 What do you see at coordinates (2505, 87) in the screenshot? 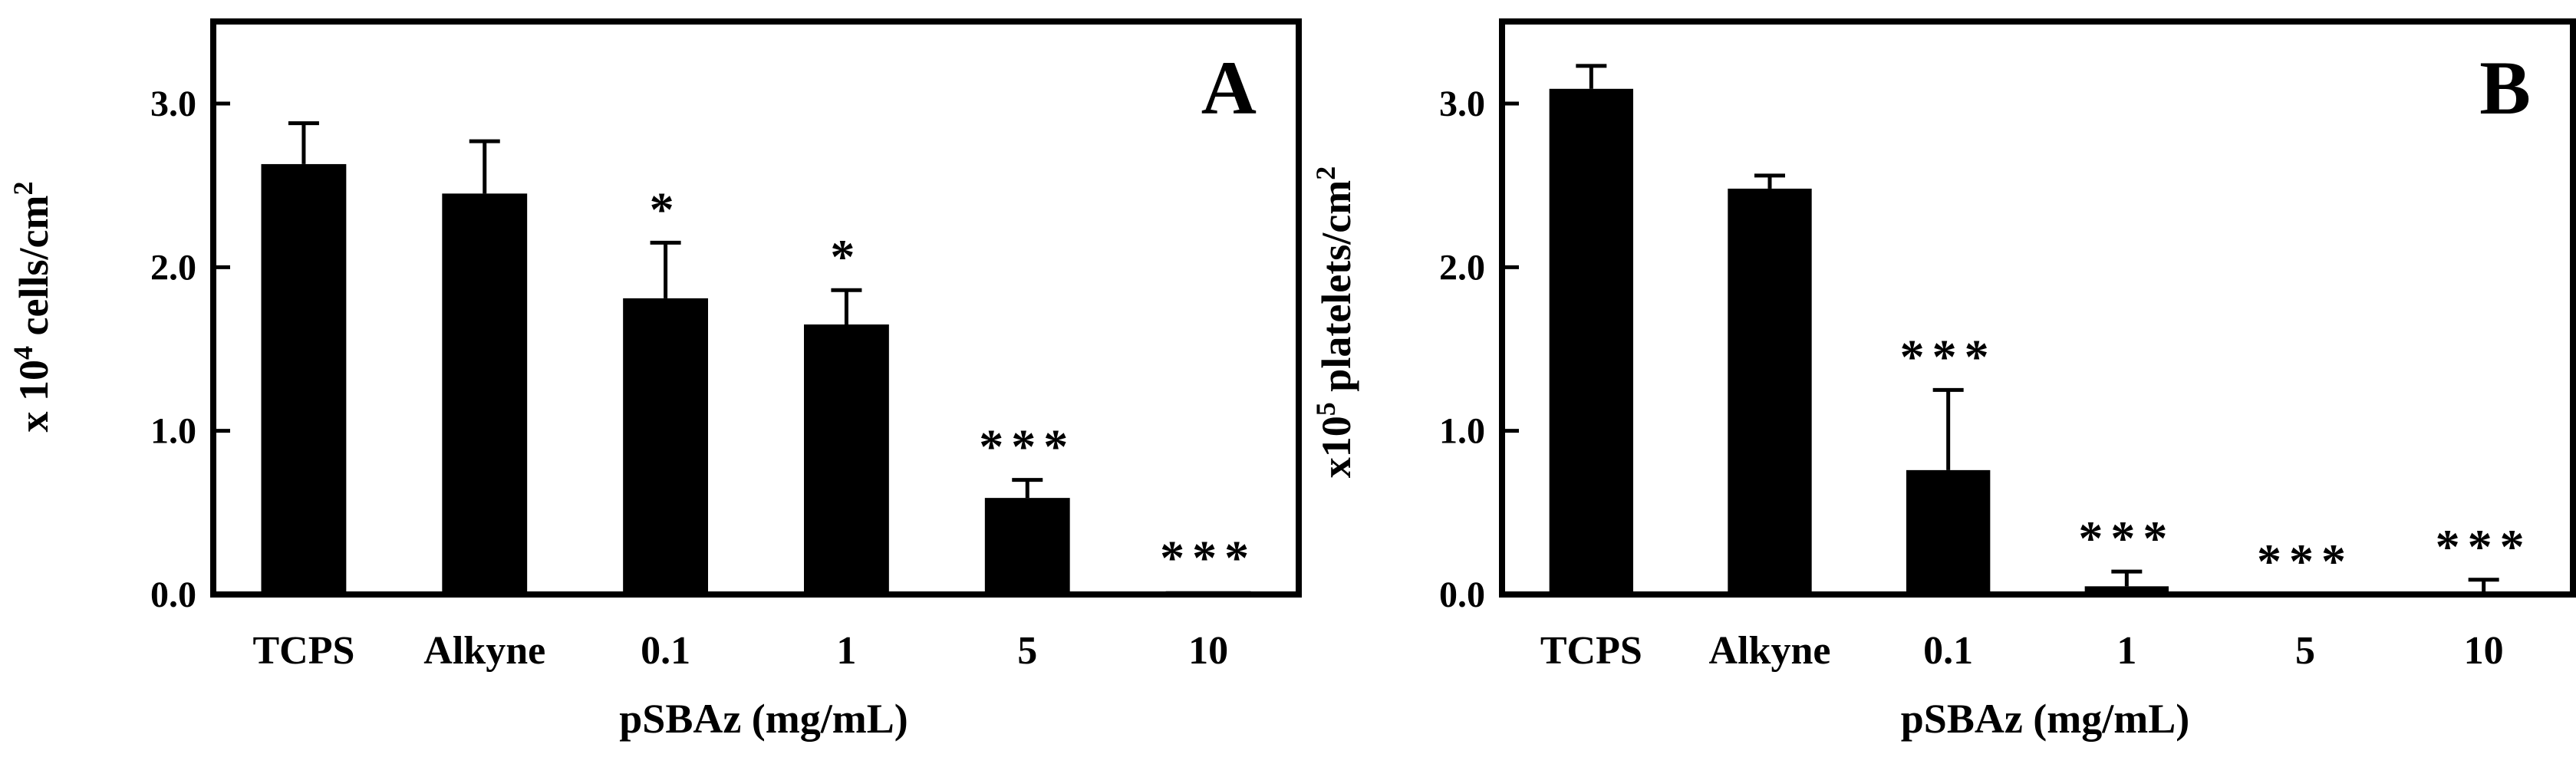
I see `panel-letter: B` at bounding box center [2505, 87].